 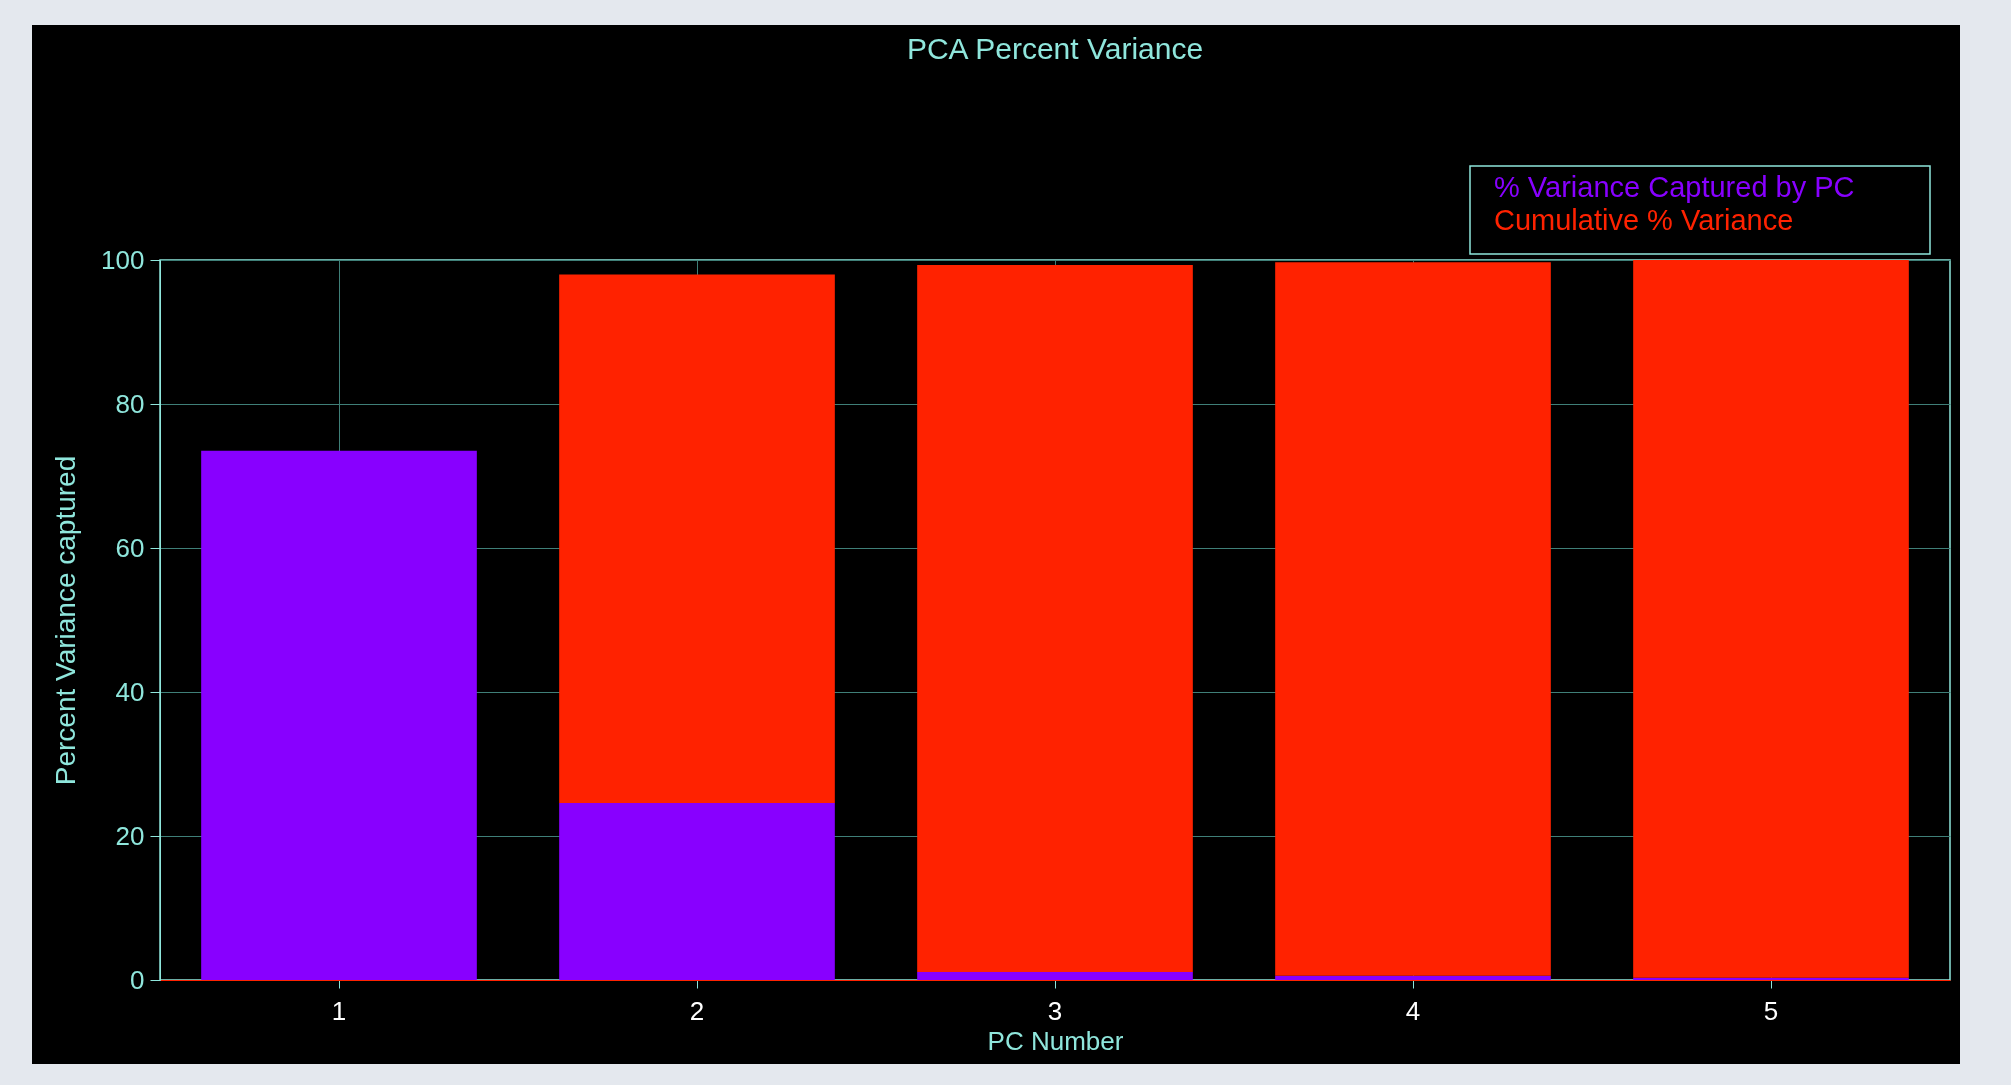 I want to click on y-tick-label: 0, so click(x=137, y=979).